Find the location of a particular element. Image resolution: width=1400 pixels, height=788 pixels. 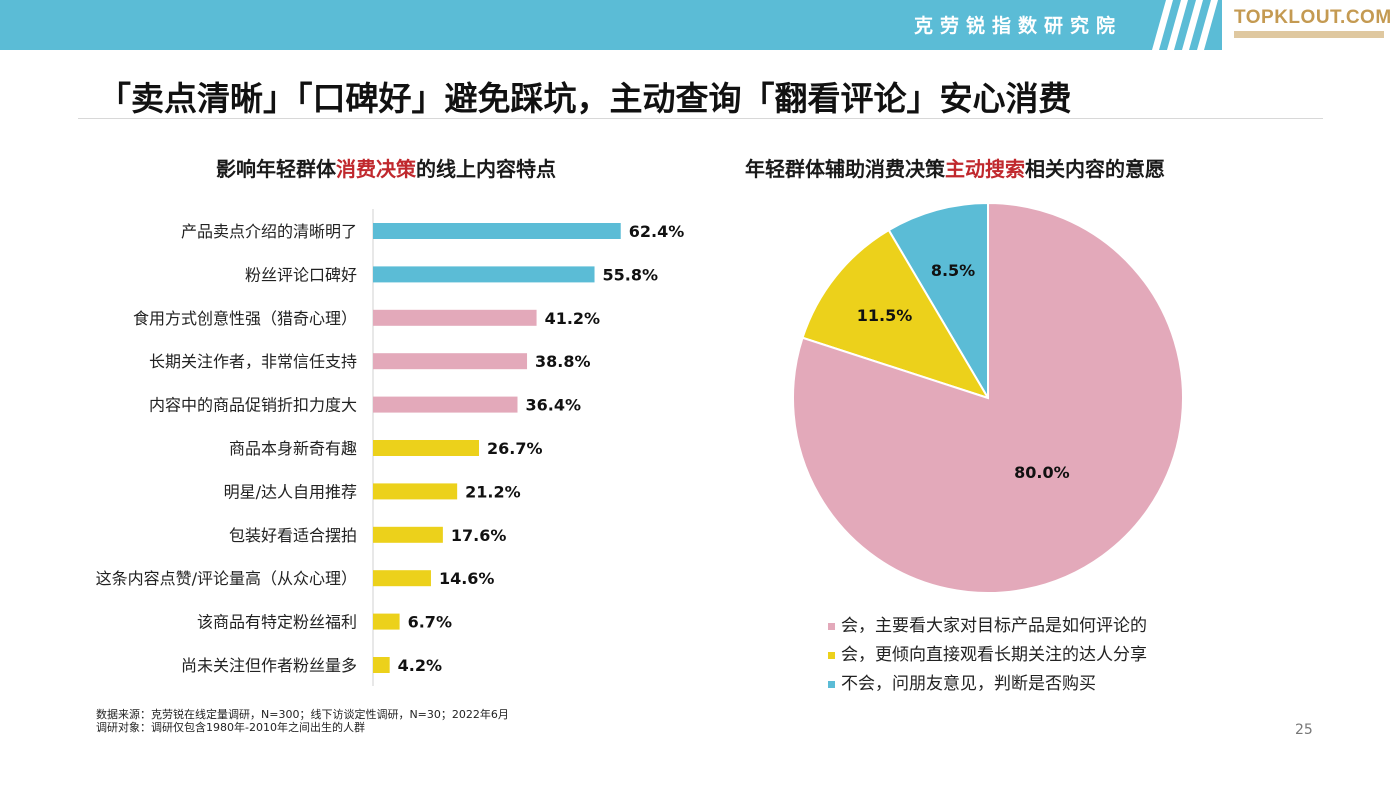

legend-item: 会，更倾向直接观看长期关注的达人分享 is located at coordinates (987, 658).